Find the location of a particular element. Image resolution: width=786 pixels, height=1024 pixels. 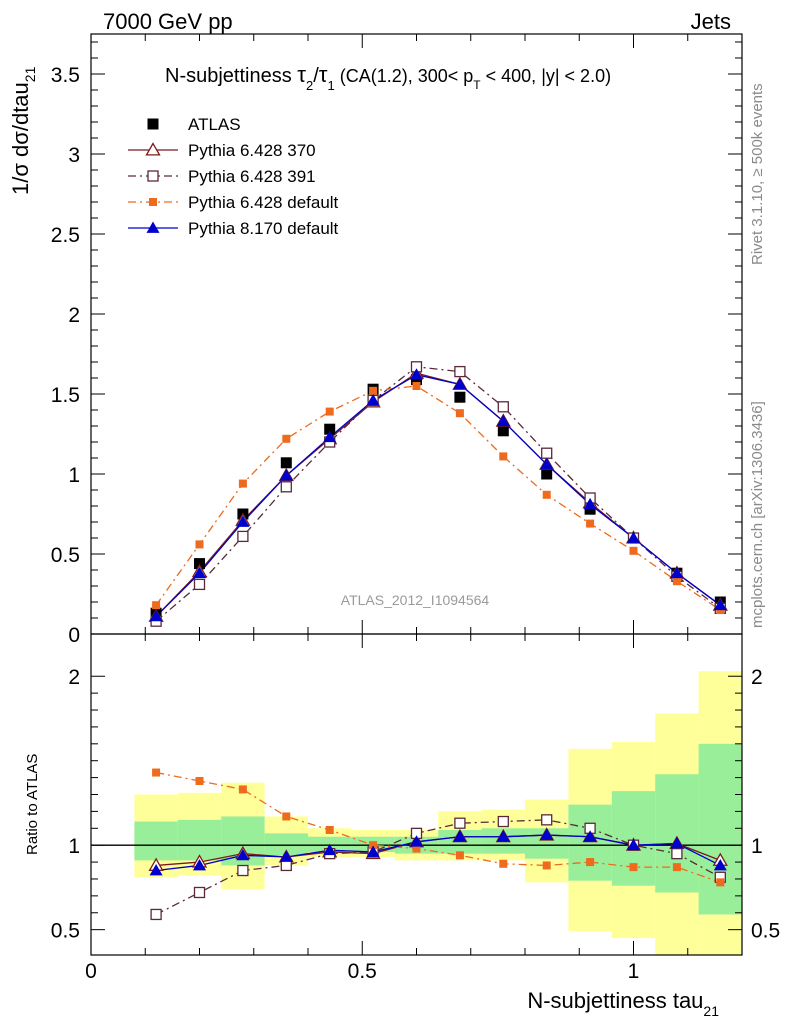

y-tick-label-main: 3.5 is located at coordinates (65, 75).